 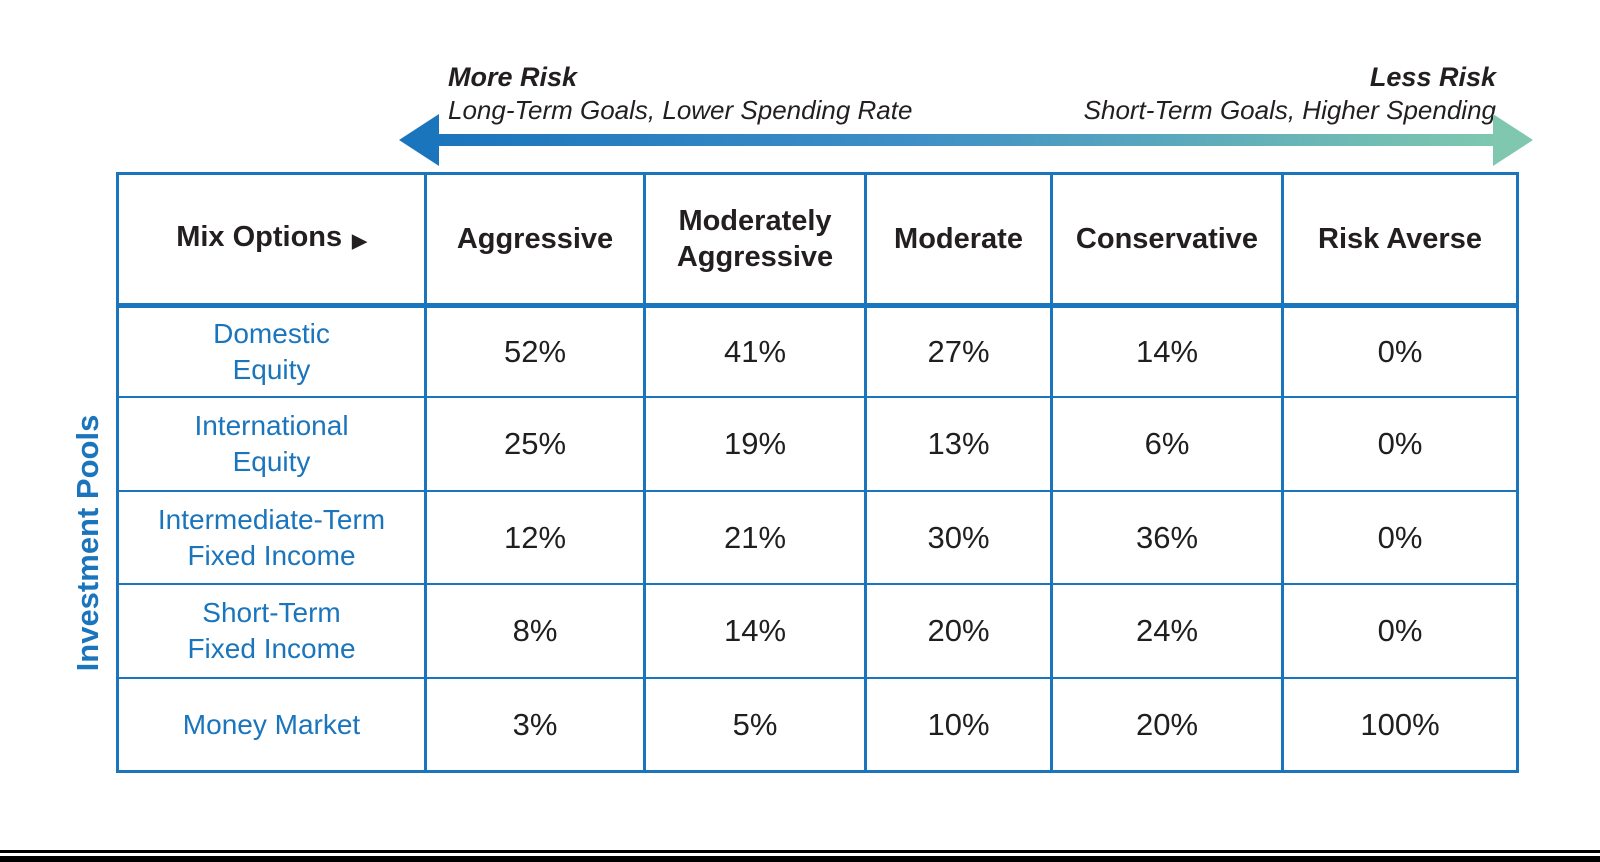 I want to click on corner-header-label: Mix Options, so click(x=259, y=237).